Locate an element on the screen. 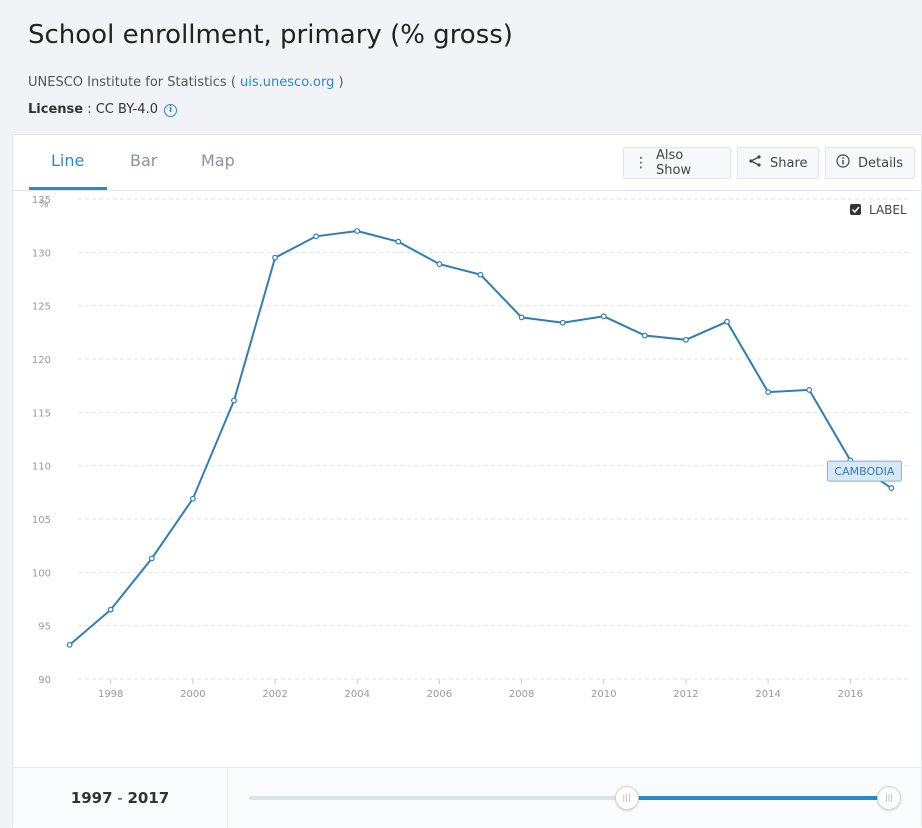  label-checkbox is located at coordinates (855, 209).